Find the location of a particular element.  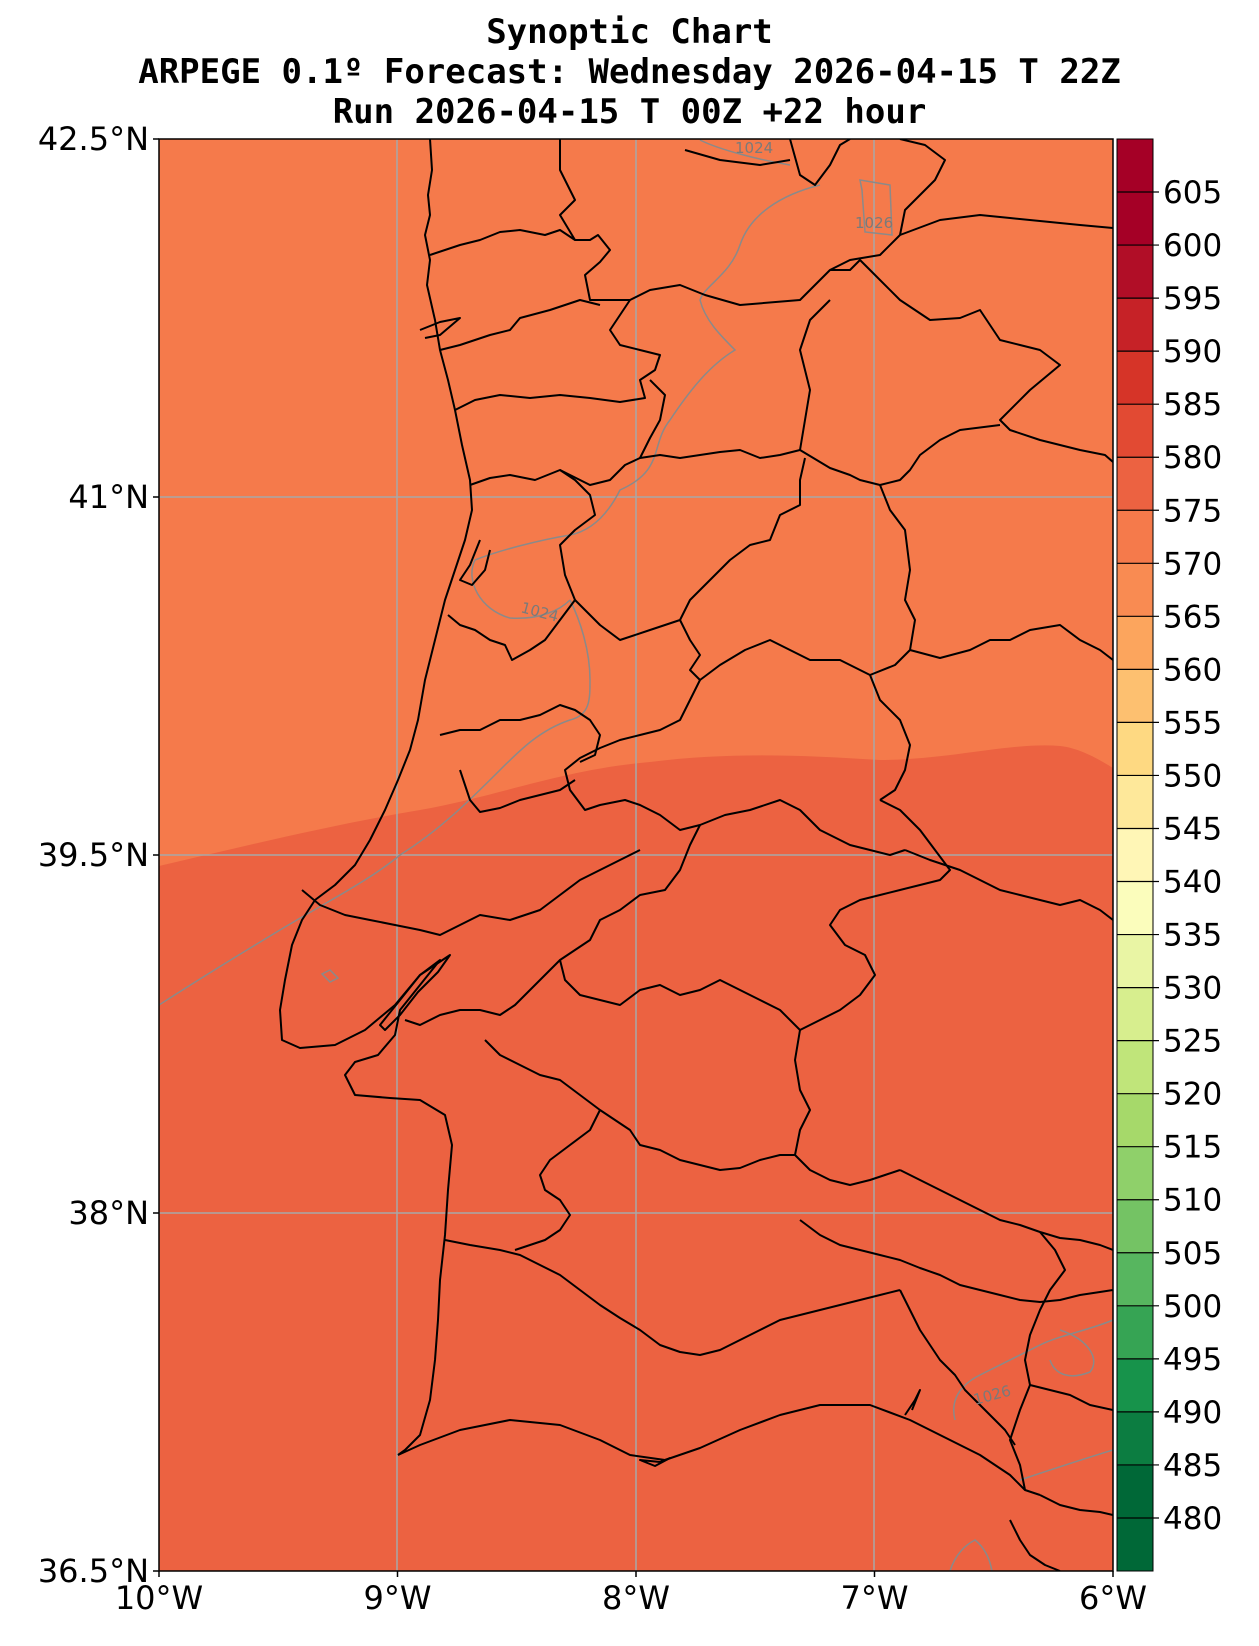

colorbar-frame is located at coordinates (1135, 855).